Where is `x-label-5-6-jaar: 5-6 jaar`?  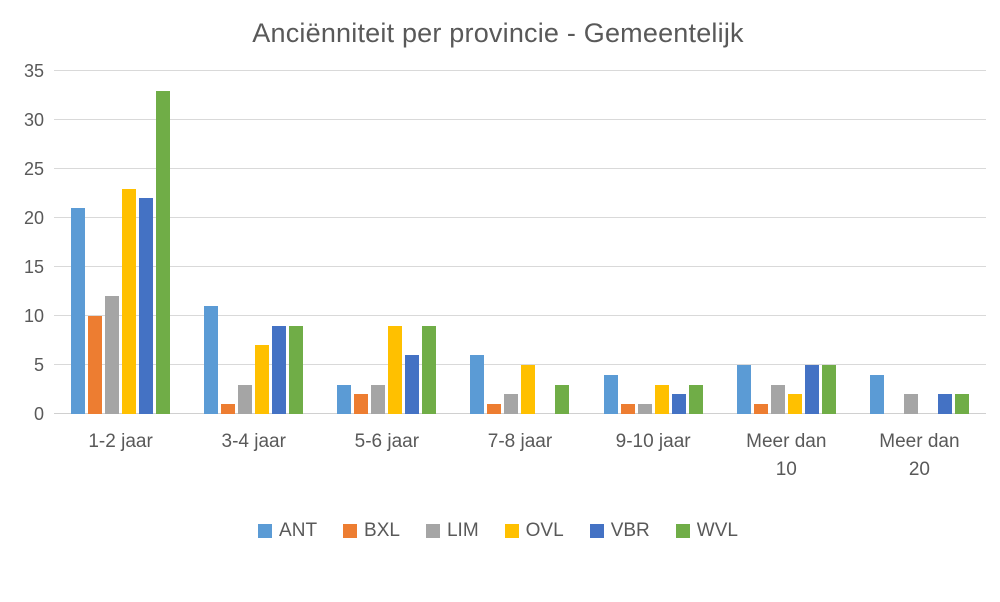
x-label-5-6-jaar: 5-6 jaar is located at coordinates (387, 441).